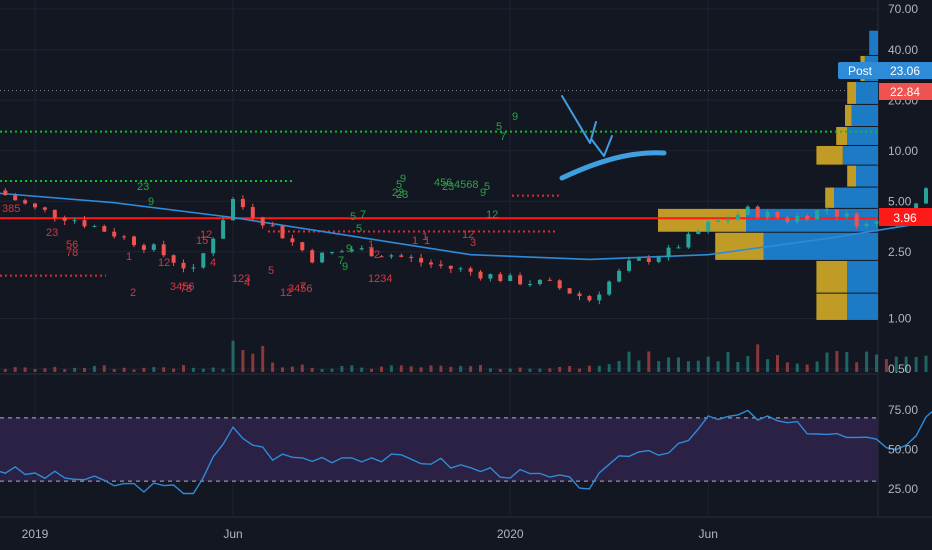 This screenshot has width=932, height=550. Describe the element at coordinates (11, 209) in the screenshot. I see `sequential-count-red: 385` at that location.